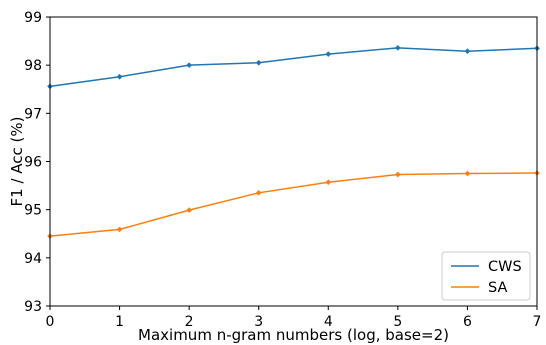 This screenshot has width=546, height=345. What do you see at coordinates (33, 211) in the screenshot?
I see `y-tick-label: 95` at bounding box center [33, 211].